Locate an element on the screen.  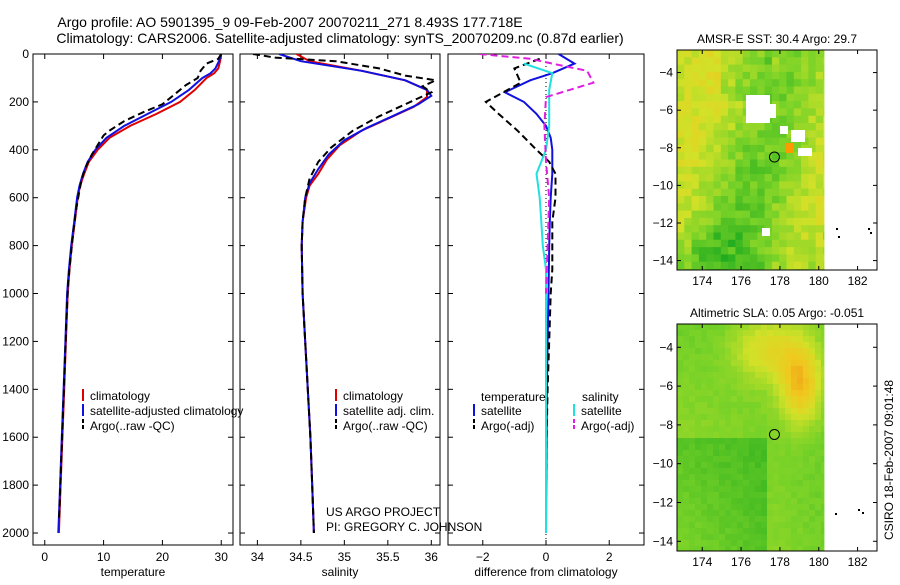
temperature-xlabel: temperature is located at coordinates (133, 572).